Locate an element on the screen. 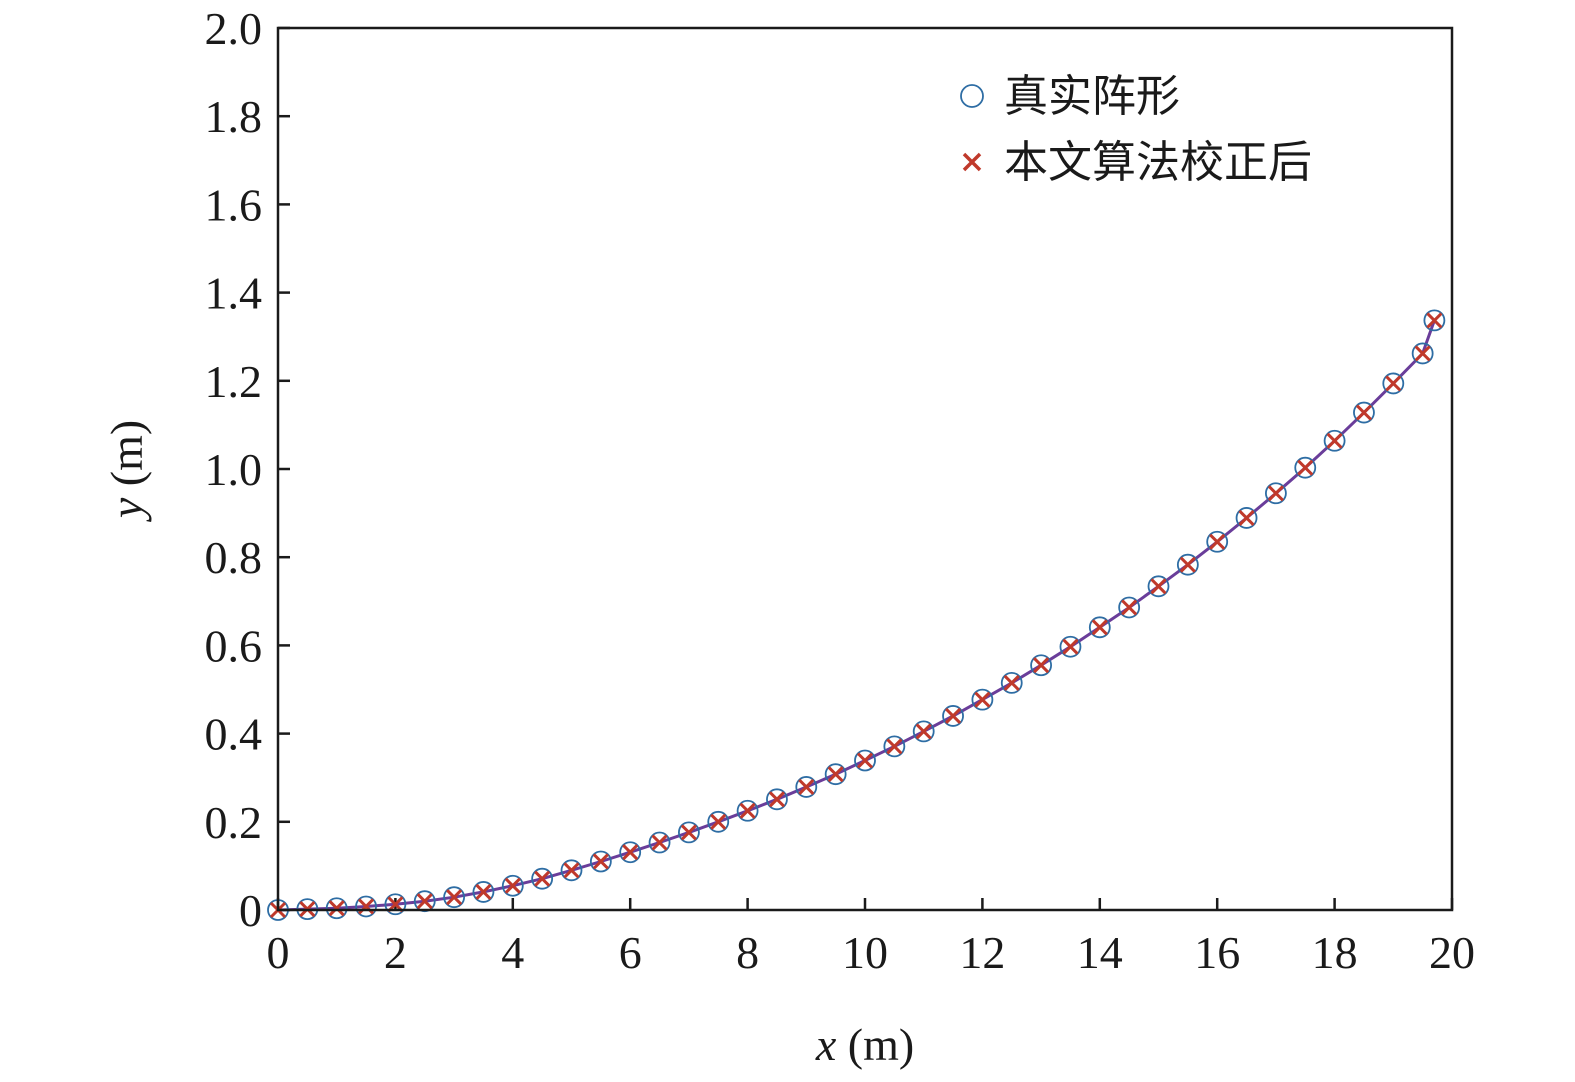 The image size is (1575, 1082). x-tick-label: 12 is located at coordinates (982, 952).